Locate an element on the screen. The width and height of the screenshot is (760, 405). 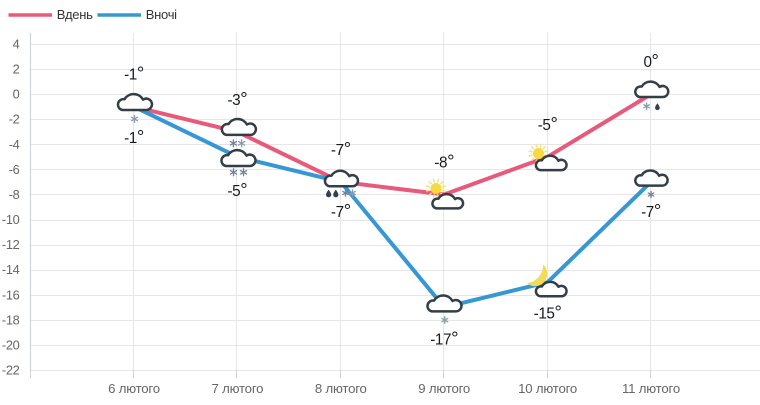
svg-text: -4 is located at coordinates (14, 144).